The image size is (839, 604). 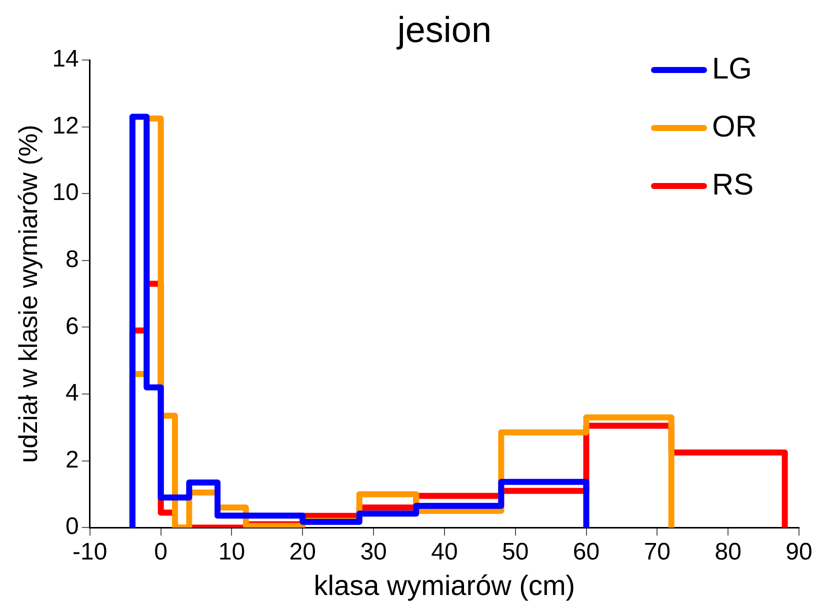 I want to click on legend-label: RS, so click(x=733, y=185).